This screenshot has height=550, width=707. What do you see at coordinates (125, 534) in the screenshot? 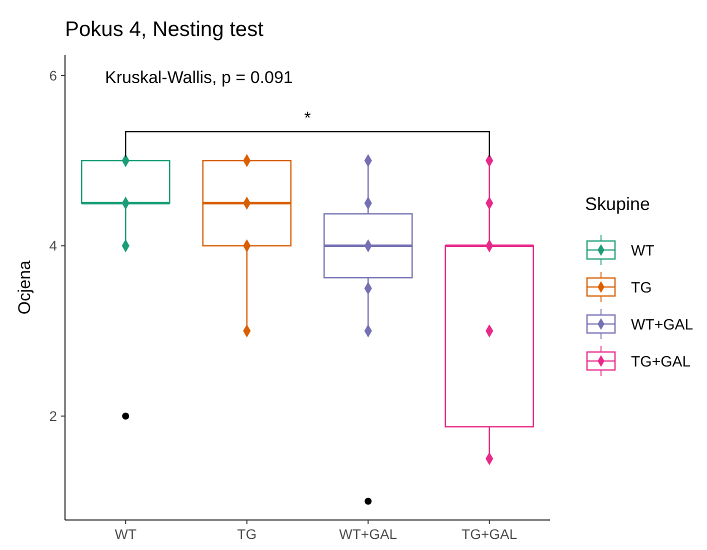
I see `x-tick-label: WT` at bounding box center [125, 534].